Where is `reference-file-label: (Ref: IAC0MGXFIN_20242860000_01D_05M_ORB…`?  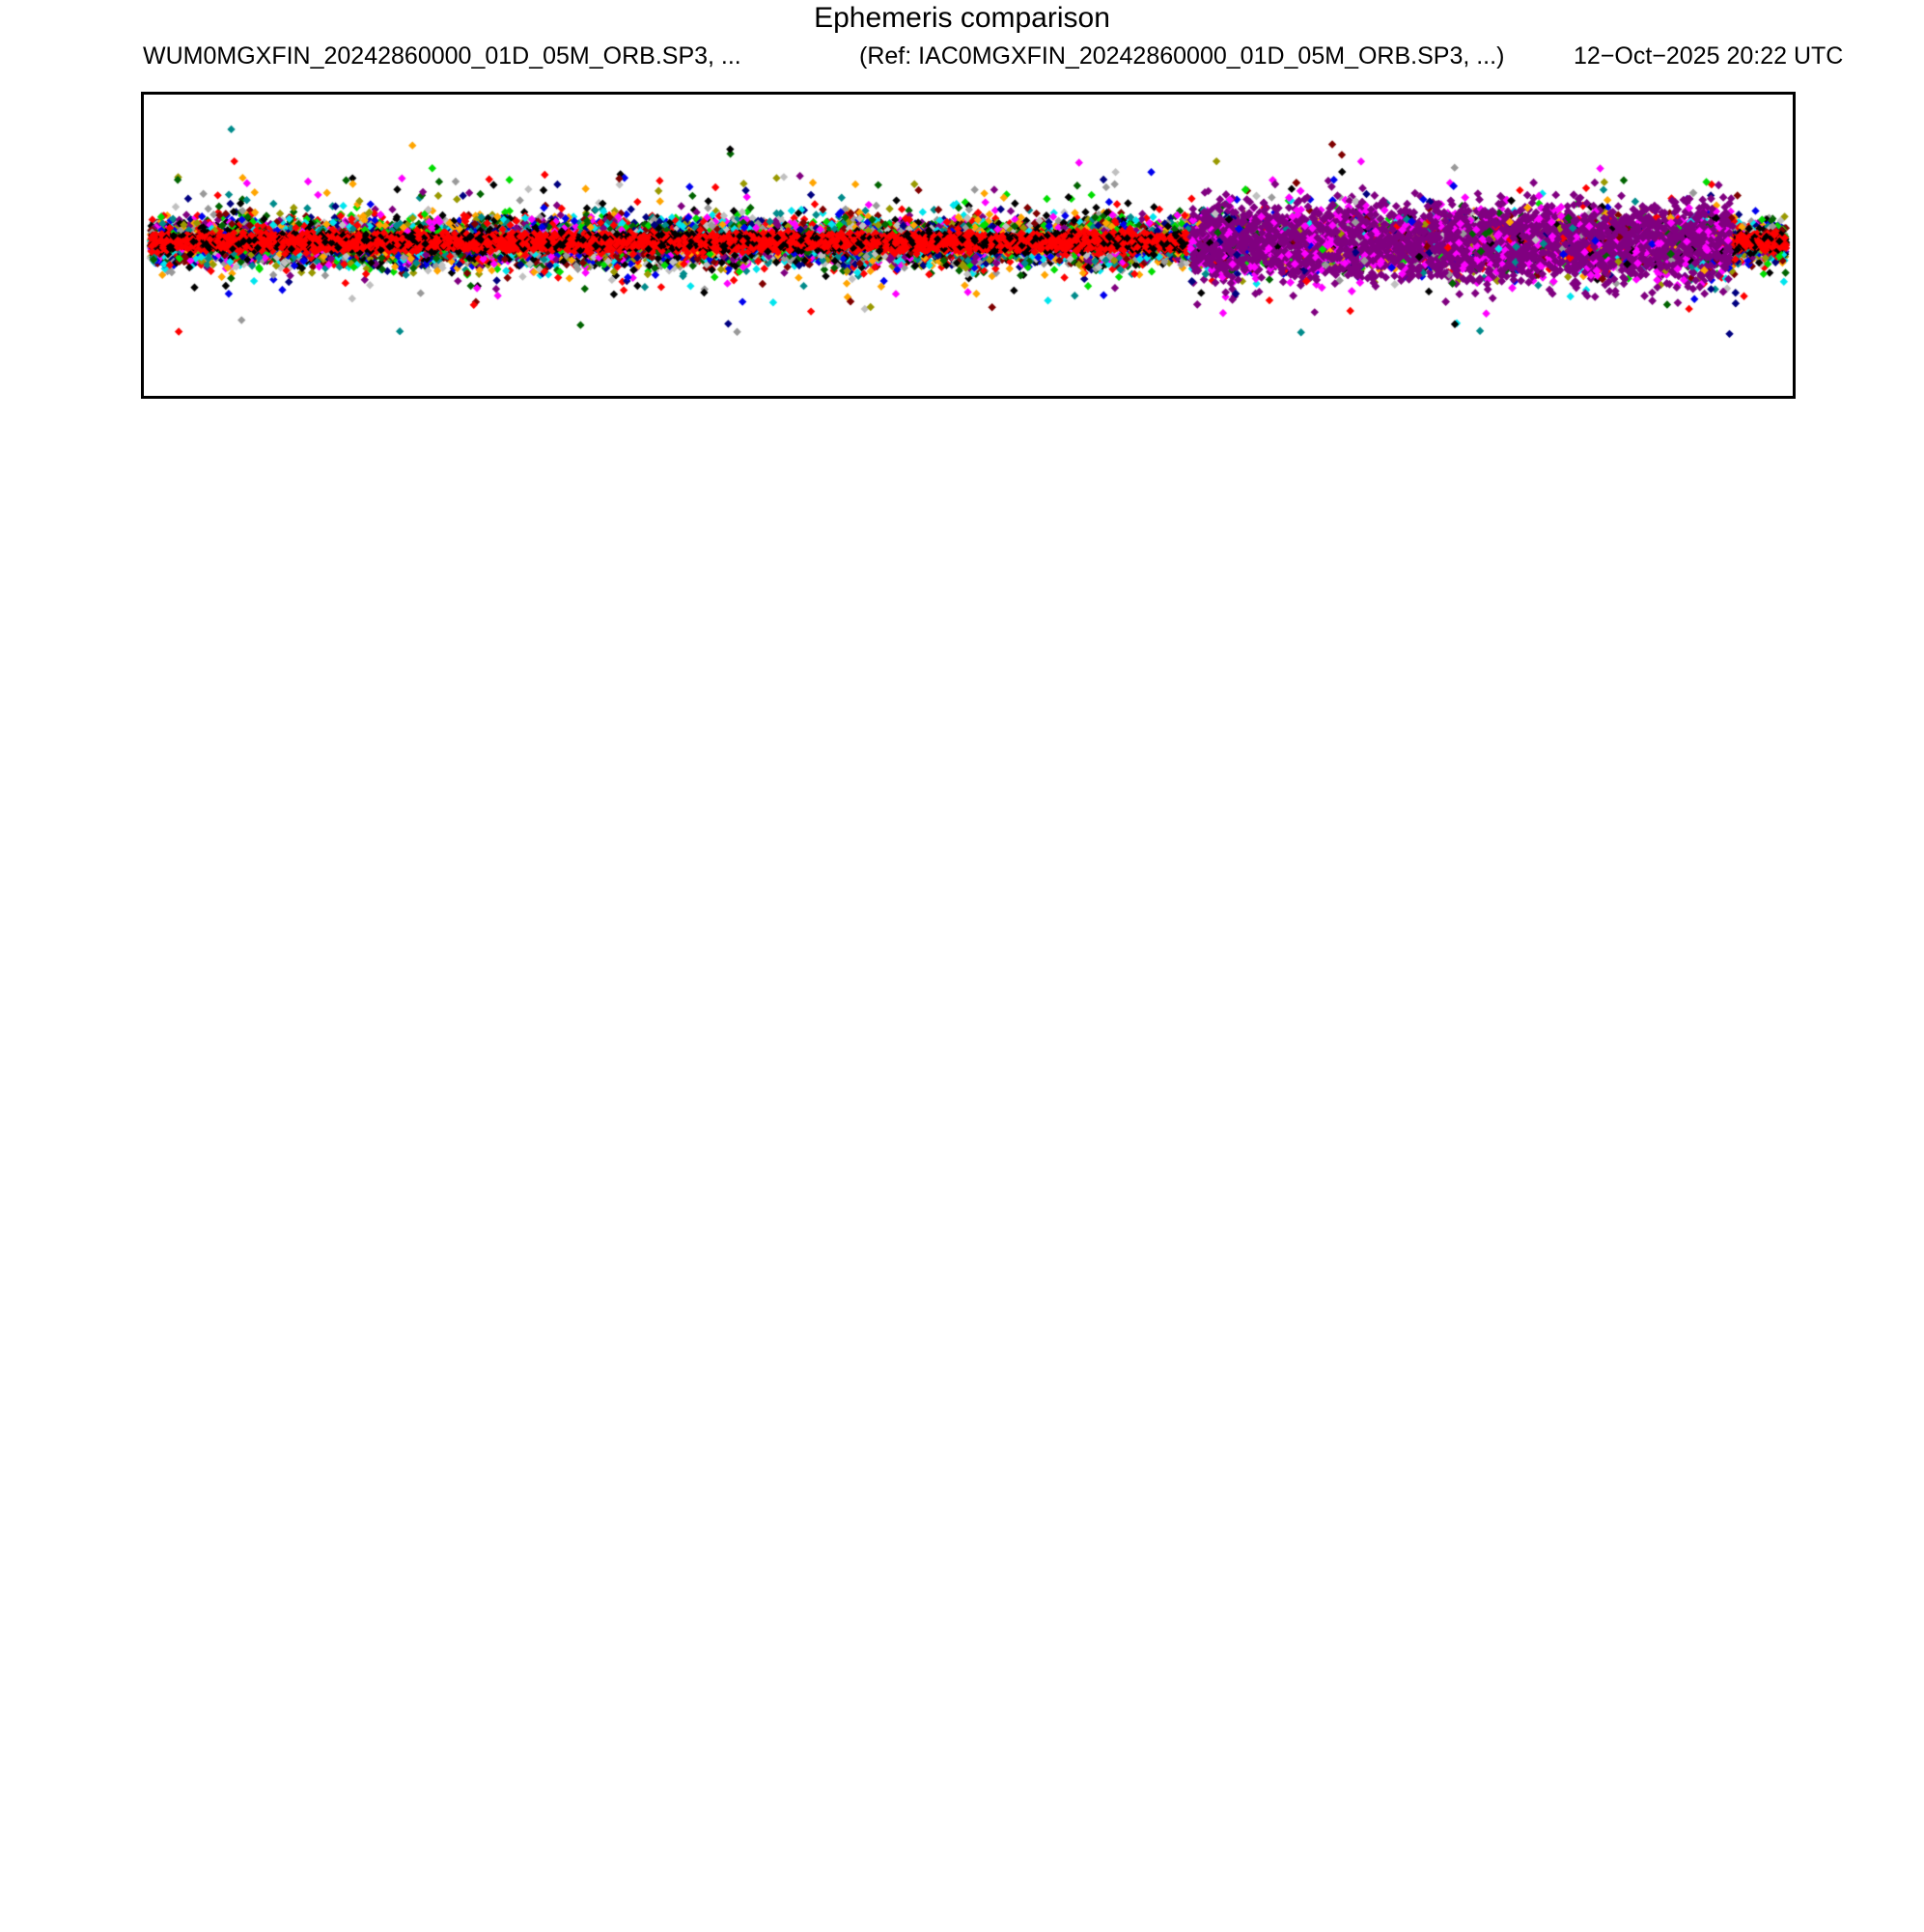
reference-file-label: (Ref: IAC0MGXFIN_20242860000_01D_05M_ORB… is located at coordinates (1182, 56).